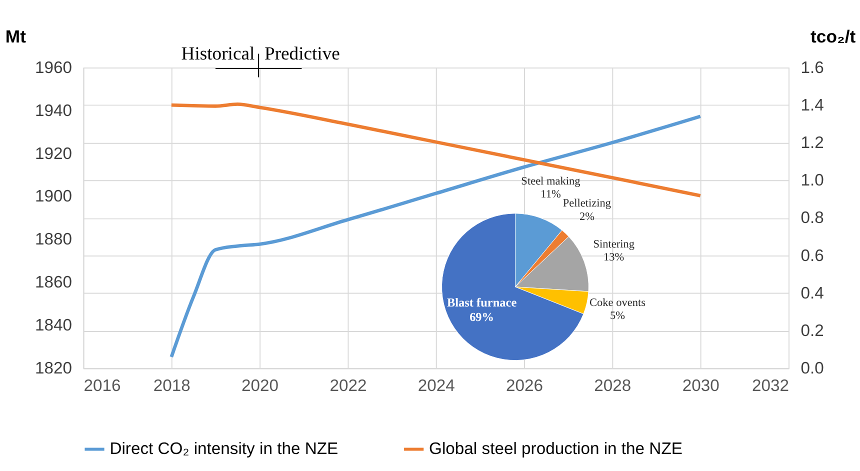 Image resolution: width=860 pixels, height=471 pixels. What do you see at coordinates (812, 330) in the screenshot?
I see `y2-tick-label: 0.2` at bounding box center [812, 330].